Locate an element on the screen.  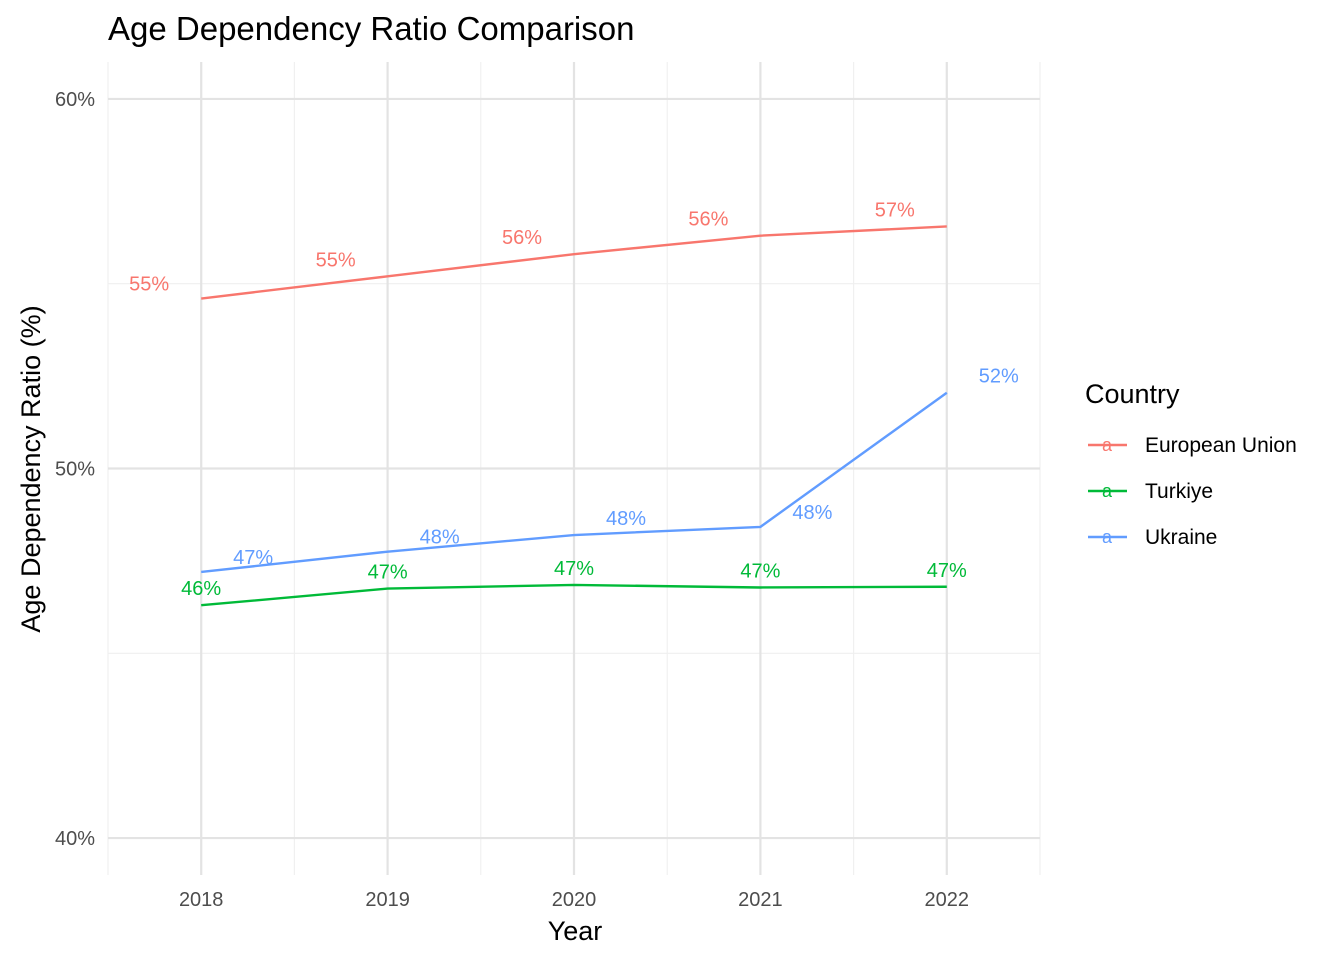
x-axis-title: Year is located at coordinates (575, 931).